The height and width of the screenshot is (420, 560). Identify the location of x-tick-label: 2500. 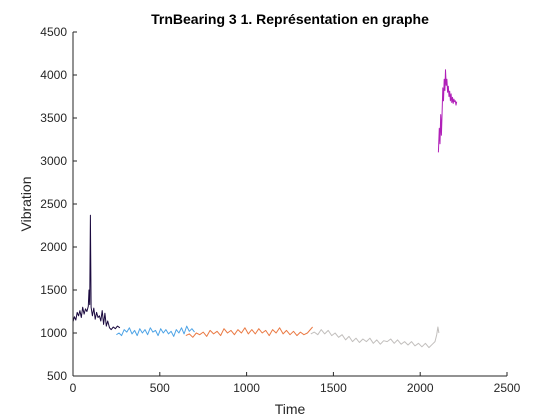
(507, 388).